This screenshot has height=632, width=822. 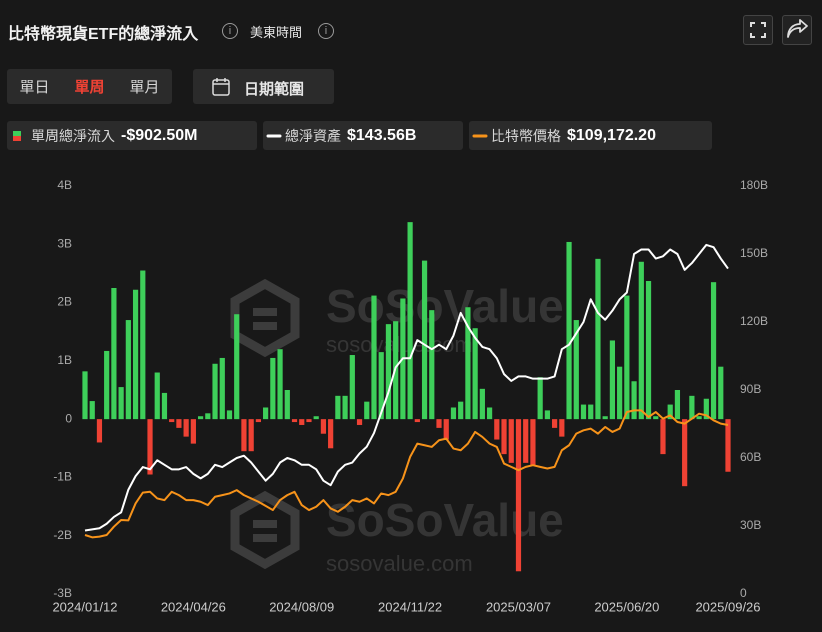 I want to click on legend-item: 比特幣價格 $109,172.20, so click(x=590, y=135).